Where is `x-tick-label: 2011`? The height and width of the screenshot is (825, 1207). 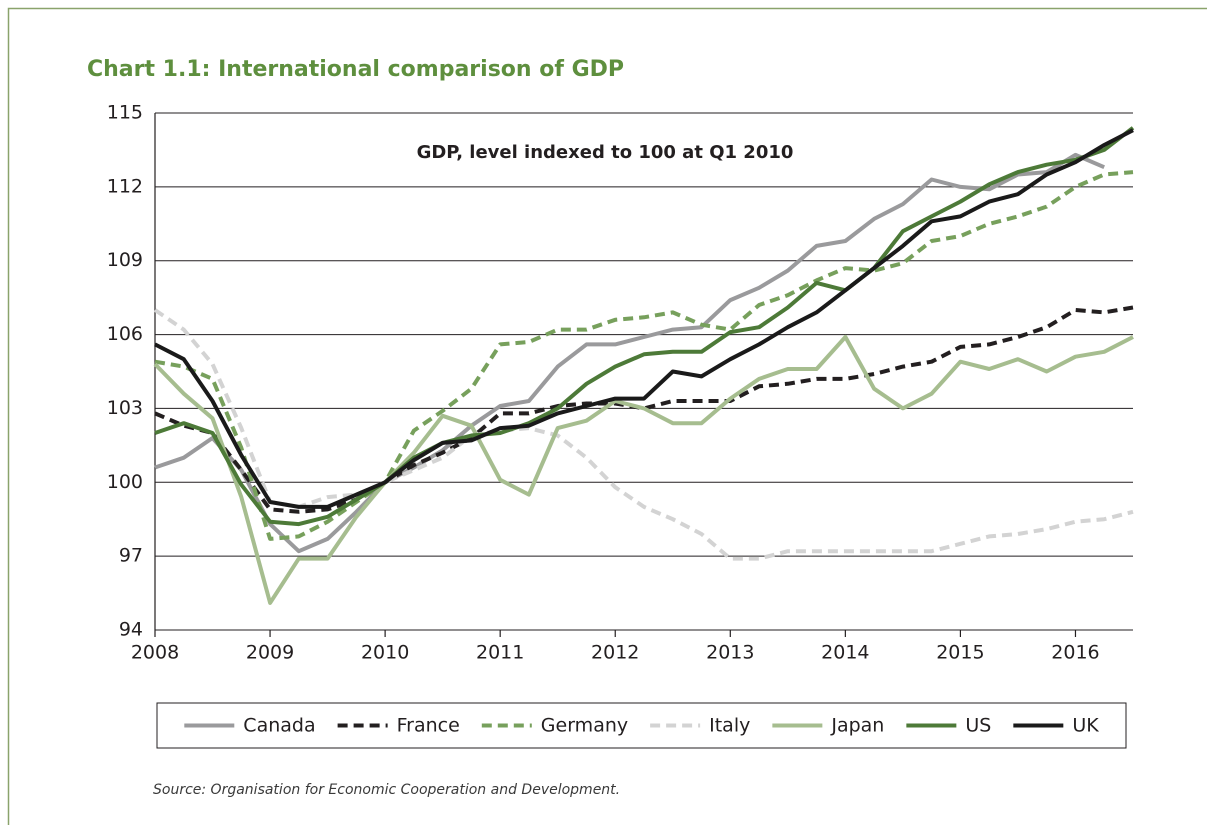
x-tick-label: 2011 is located at coordinates (500, 653).